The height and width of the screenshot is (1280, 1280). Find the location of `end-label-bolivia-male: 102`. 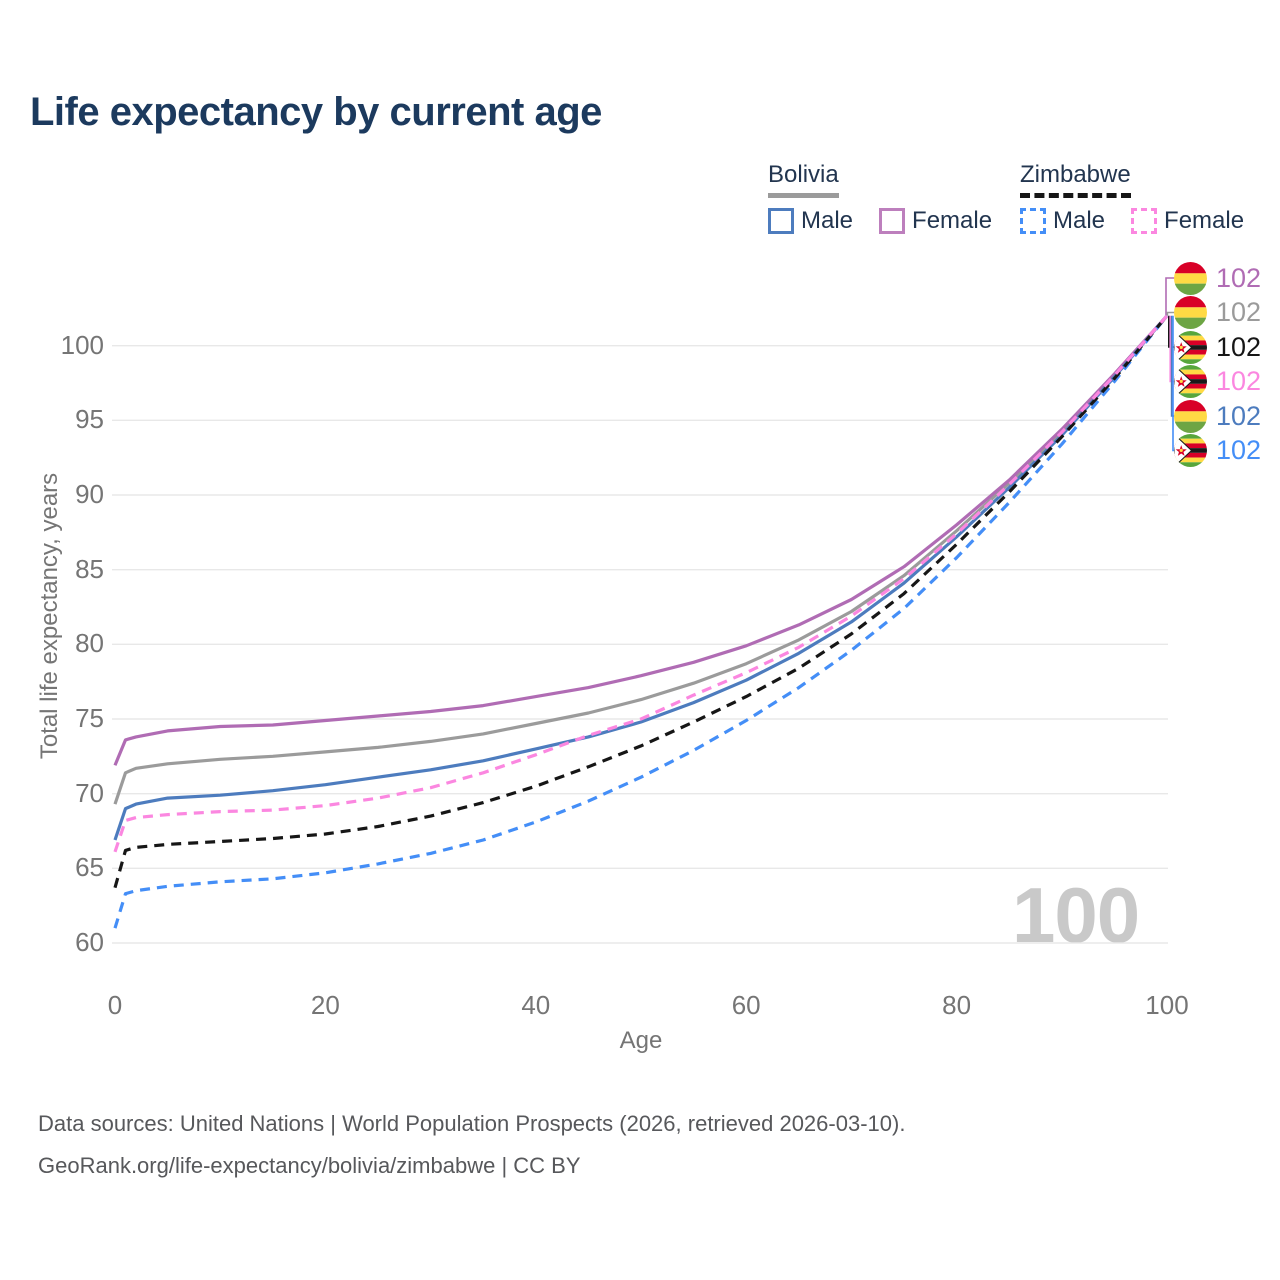

end-label-bolivia-male: 102 is located at coordinates (1217, 416).